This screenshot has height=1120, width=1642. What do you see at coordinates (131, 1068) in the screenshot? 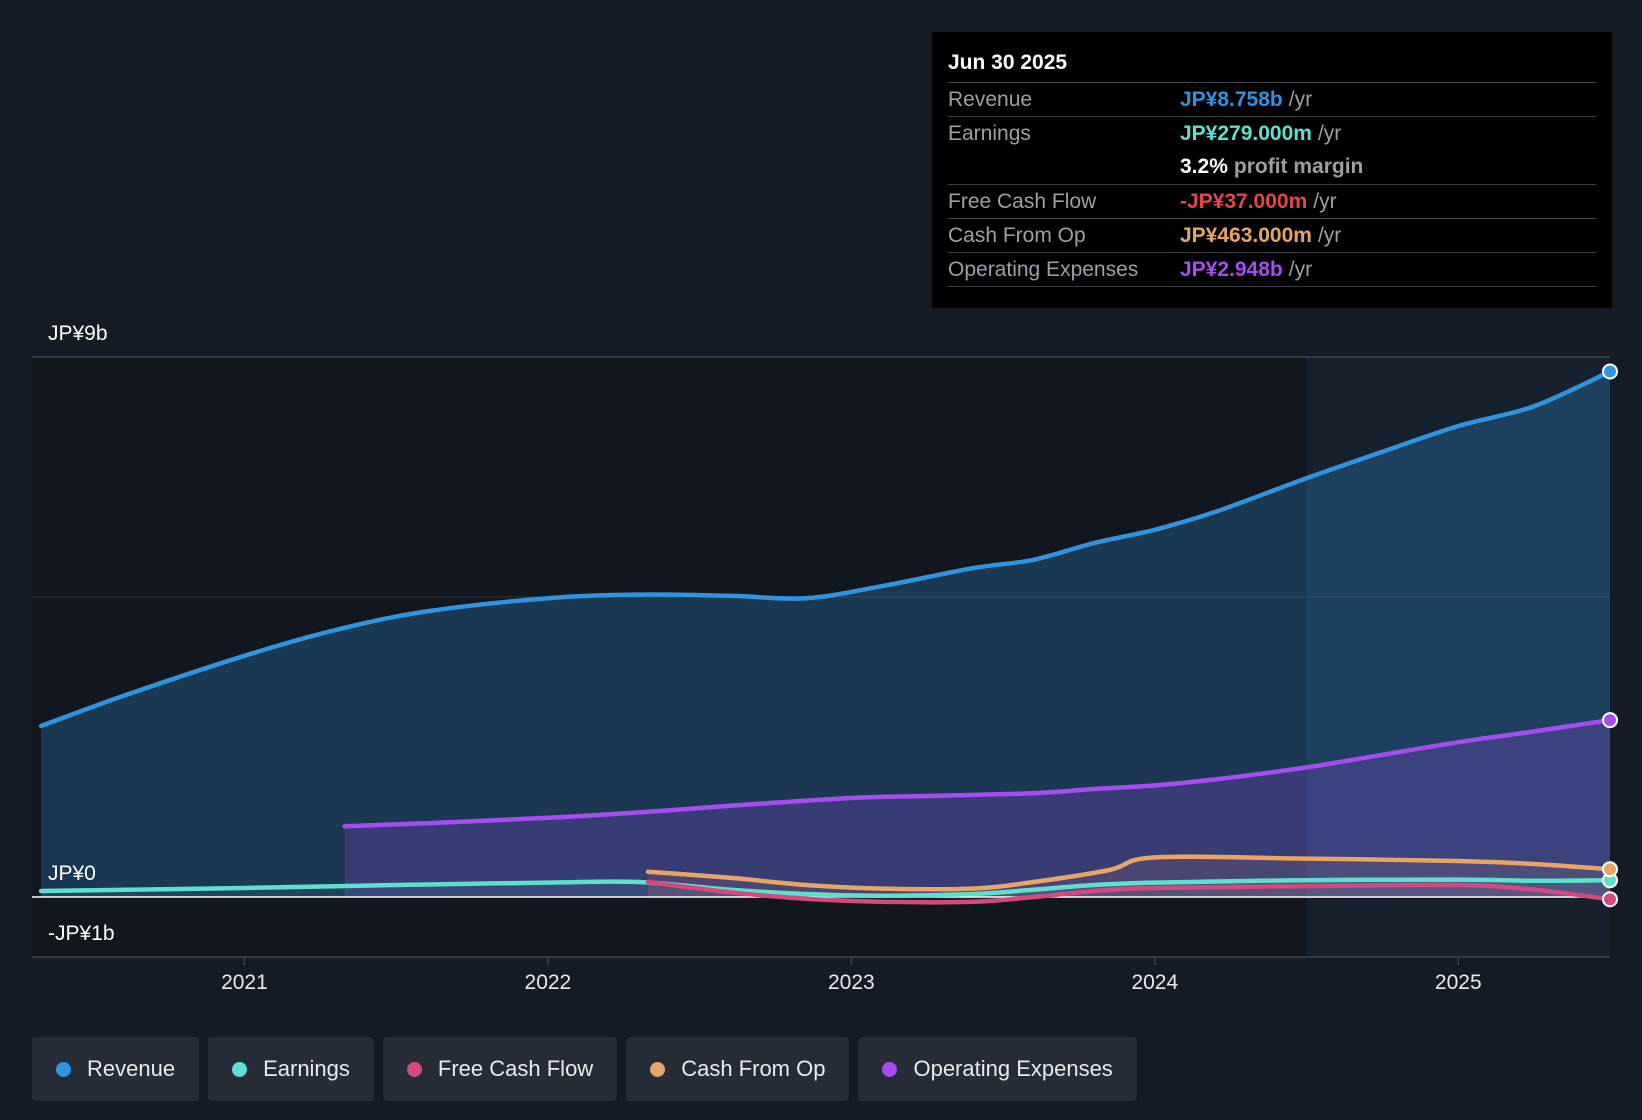
I see `legend-label-revenue: Revenue` at bounding box center [131, 1068].